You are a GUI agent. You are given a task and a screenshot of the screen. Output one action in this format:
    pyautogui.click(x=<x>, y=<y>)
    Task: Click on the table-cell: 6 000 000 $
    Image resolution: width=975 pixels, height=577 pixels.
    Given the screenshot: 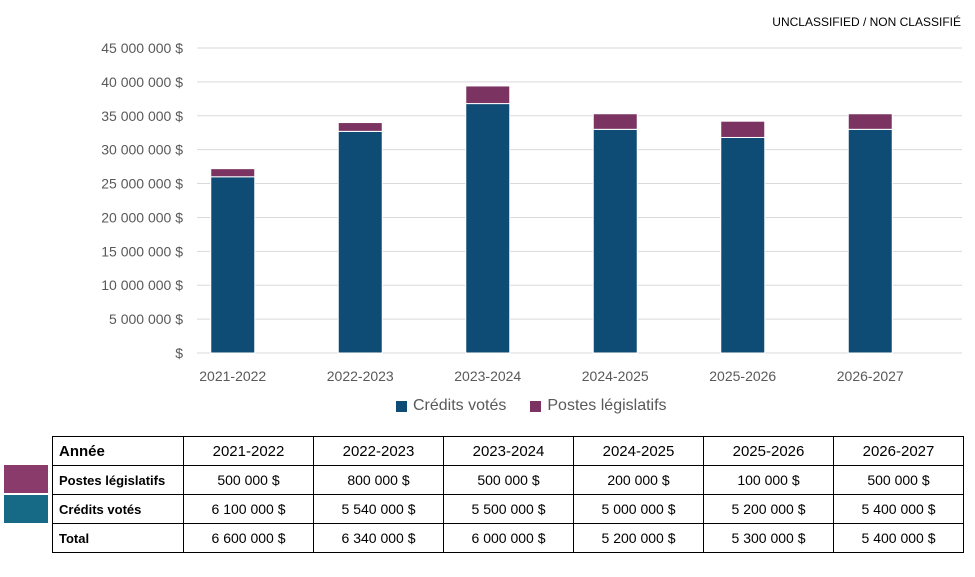 What is the action you would take?
    pyautogui.click(x=508, y=538)
    